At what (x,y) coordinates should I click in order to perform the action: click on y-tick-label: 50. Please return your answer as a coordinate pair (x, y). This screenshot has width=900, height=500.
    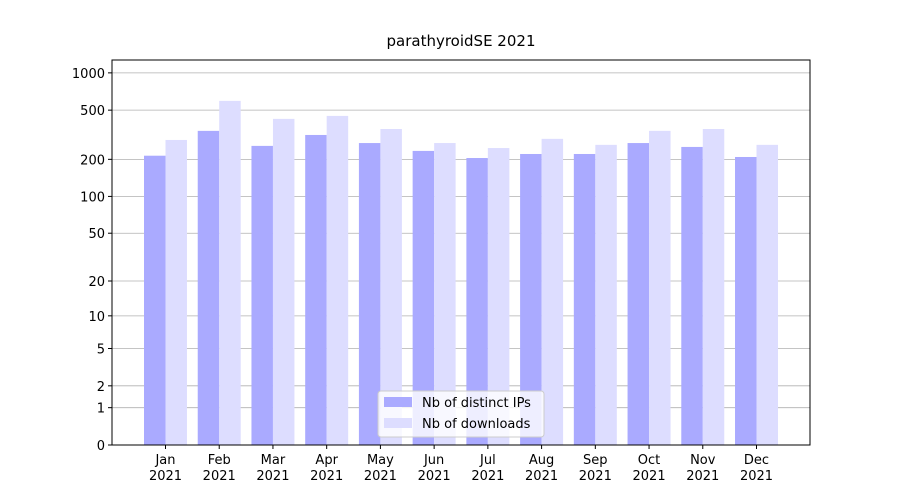
    Looking at the image, I should click on (96, 234).